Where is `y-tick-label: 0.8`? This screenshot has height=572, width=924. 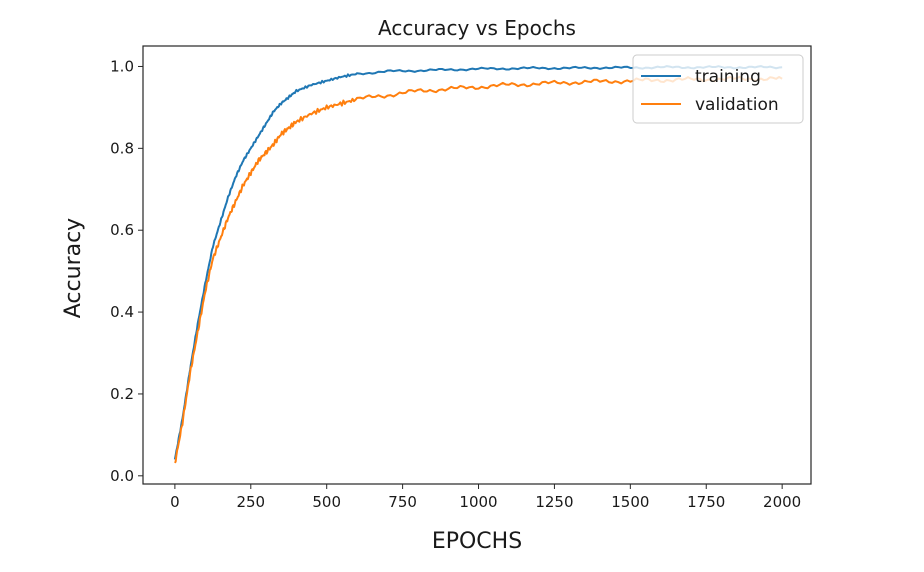 y-tick-label: 0.8 is located at coordinates (122, 148).